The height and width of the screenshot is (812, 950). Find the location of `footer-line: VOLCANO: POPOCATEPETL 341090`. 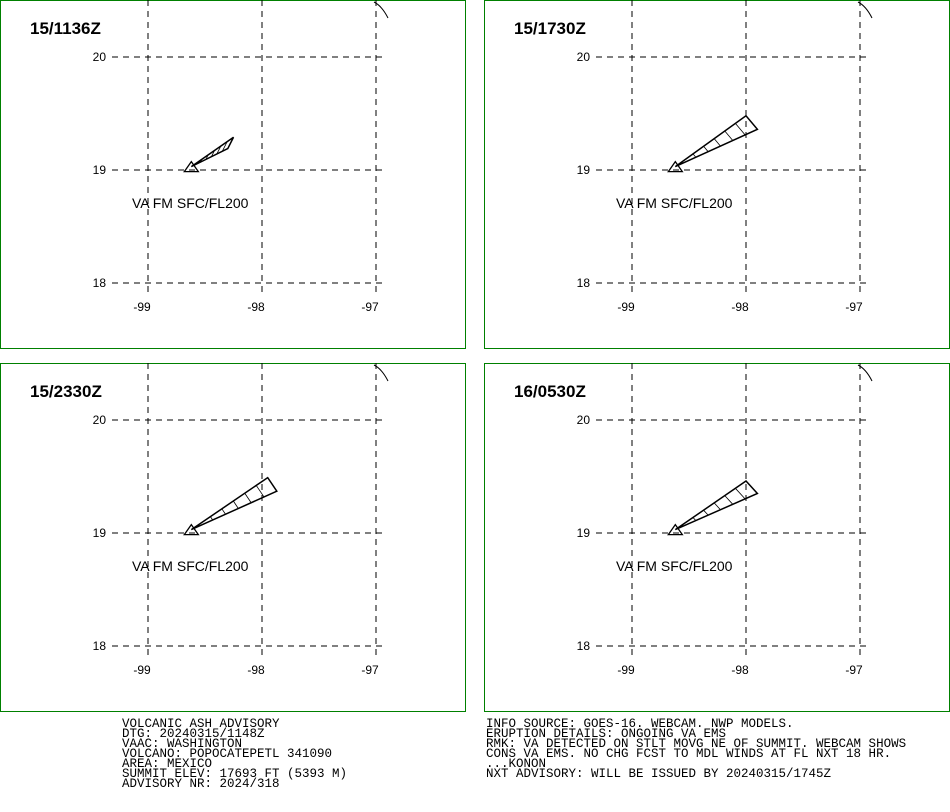

footer-line: VOLCANO: POPOCATEPETL 341090 is located at coordinates (227, 754).